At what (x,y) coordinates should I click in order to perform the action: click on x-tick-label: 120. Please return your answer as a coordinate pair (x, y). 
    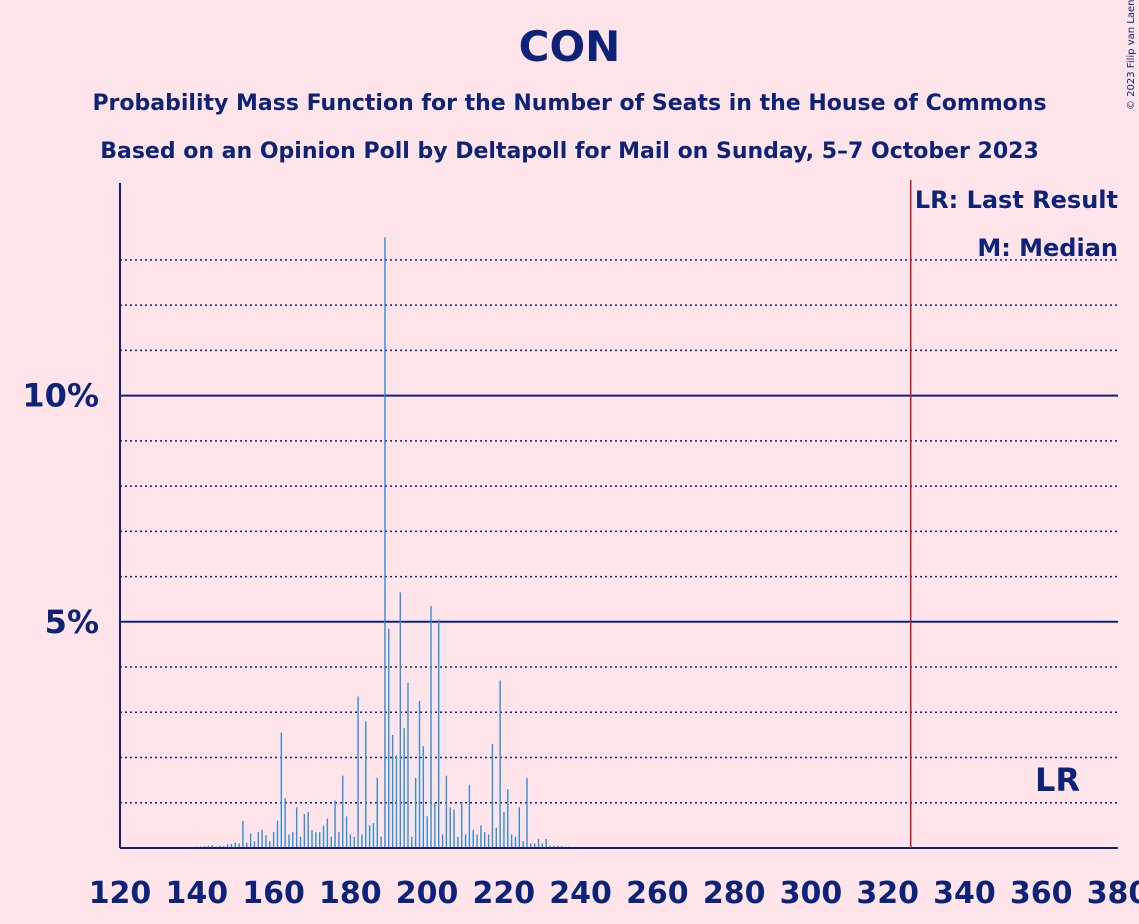
    Looking at the image, I should click on (120, 893).